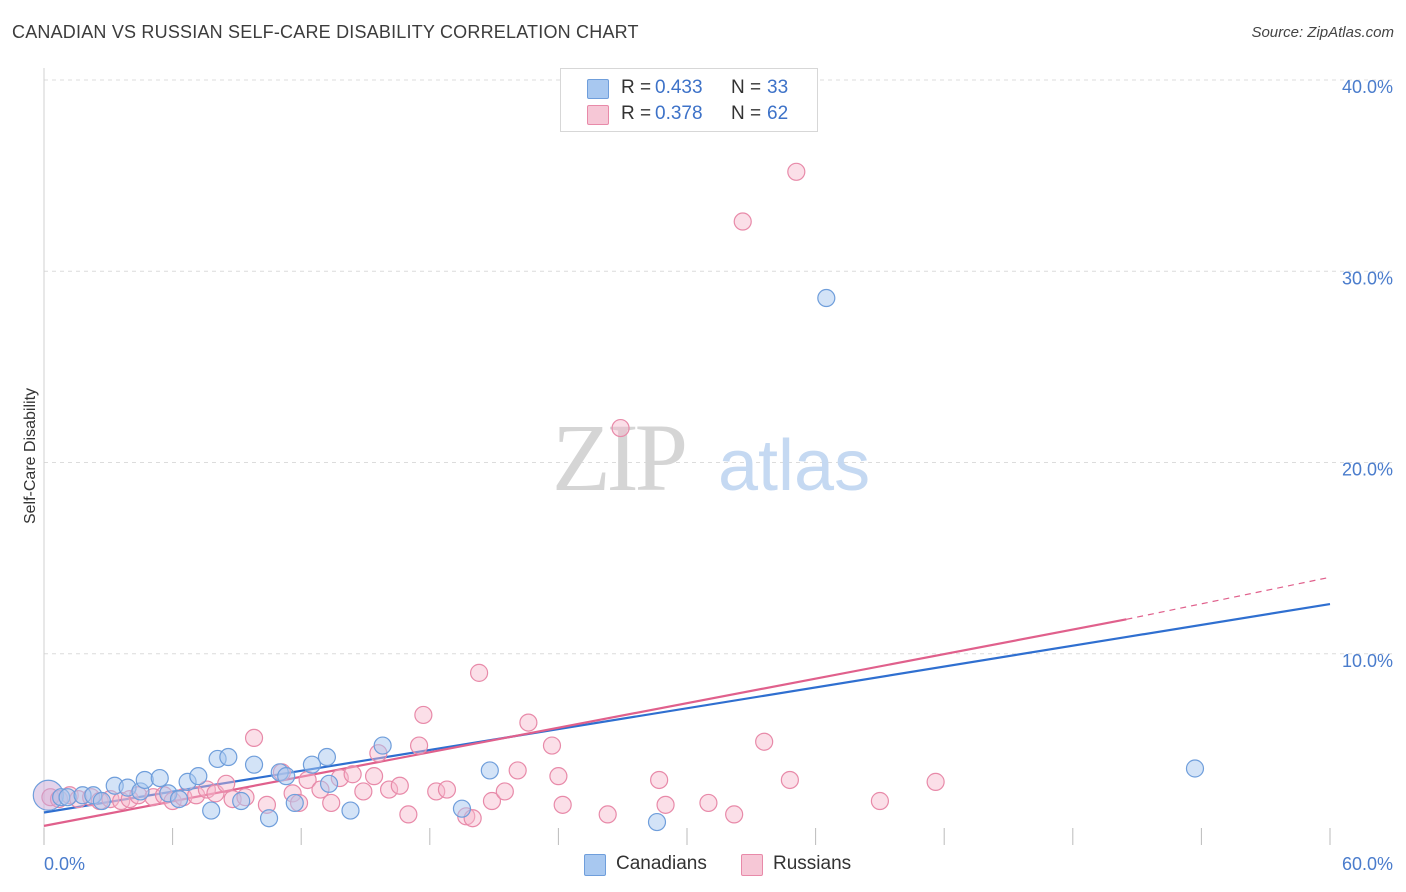 This screenshot has height=892, width=1406. What do you see at coordinates (679, 87) in the screenshot?
I see `legend-r-value: 0.433` at bounding box center [679, 87].